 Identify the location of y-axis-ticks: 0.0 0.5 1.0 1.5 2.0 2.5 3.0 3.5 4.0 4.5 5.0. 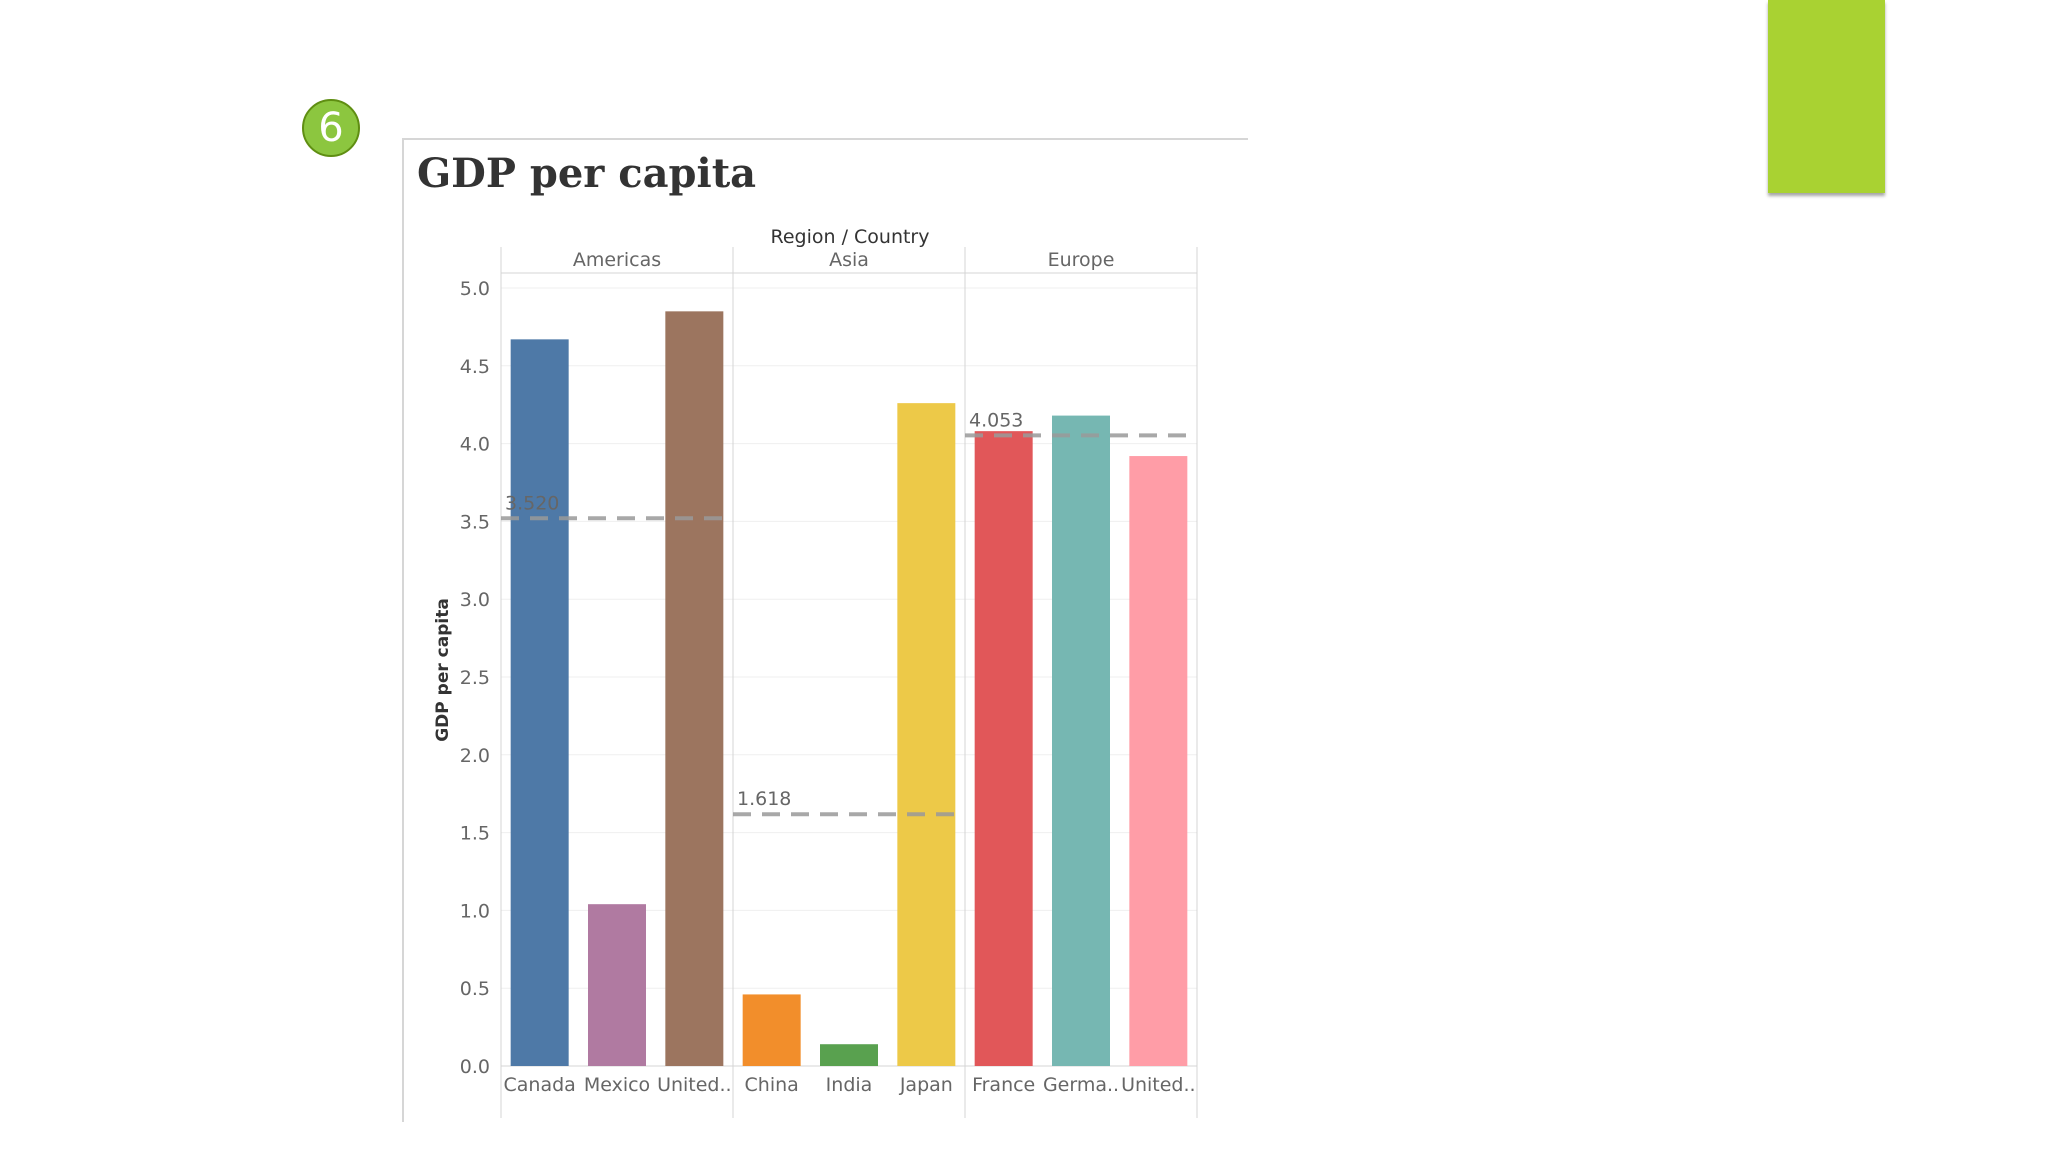
(475, 678).